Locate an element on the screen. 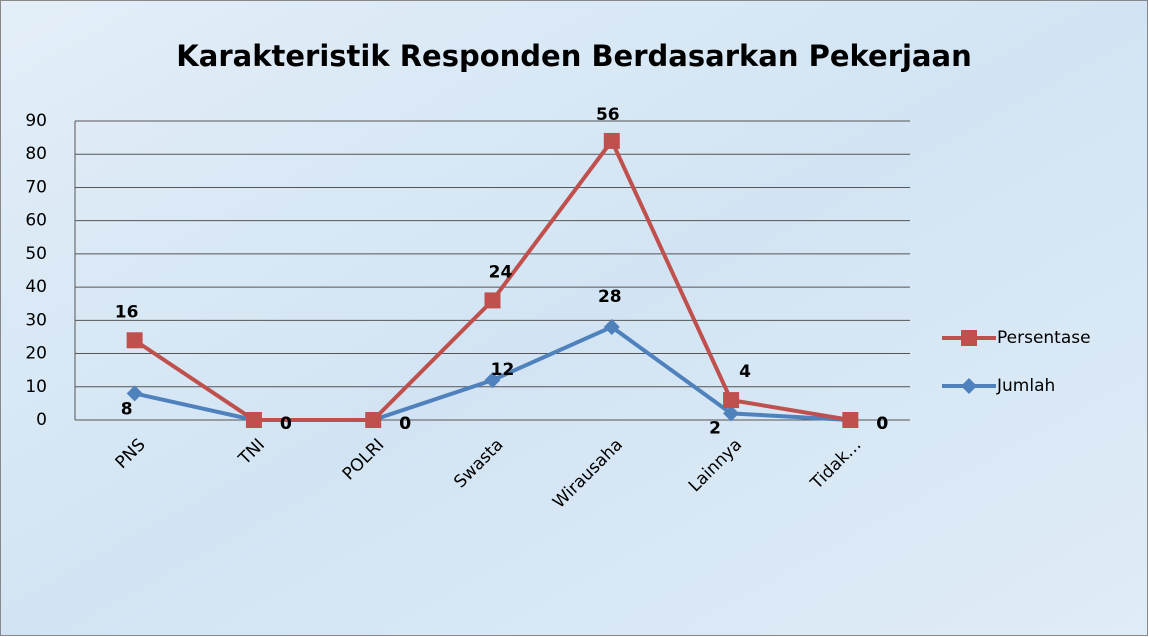 The height and width of the screenshot is (637, 1149). y-tick-label: 30 is located at coordinates (36, 320).